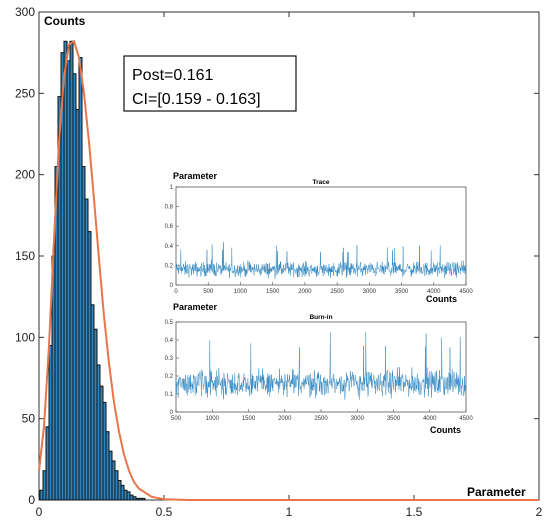 This screenshot has height=528, width=550. I want to click on main-x-tick-label: 1.5, so click(414, 512).